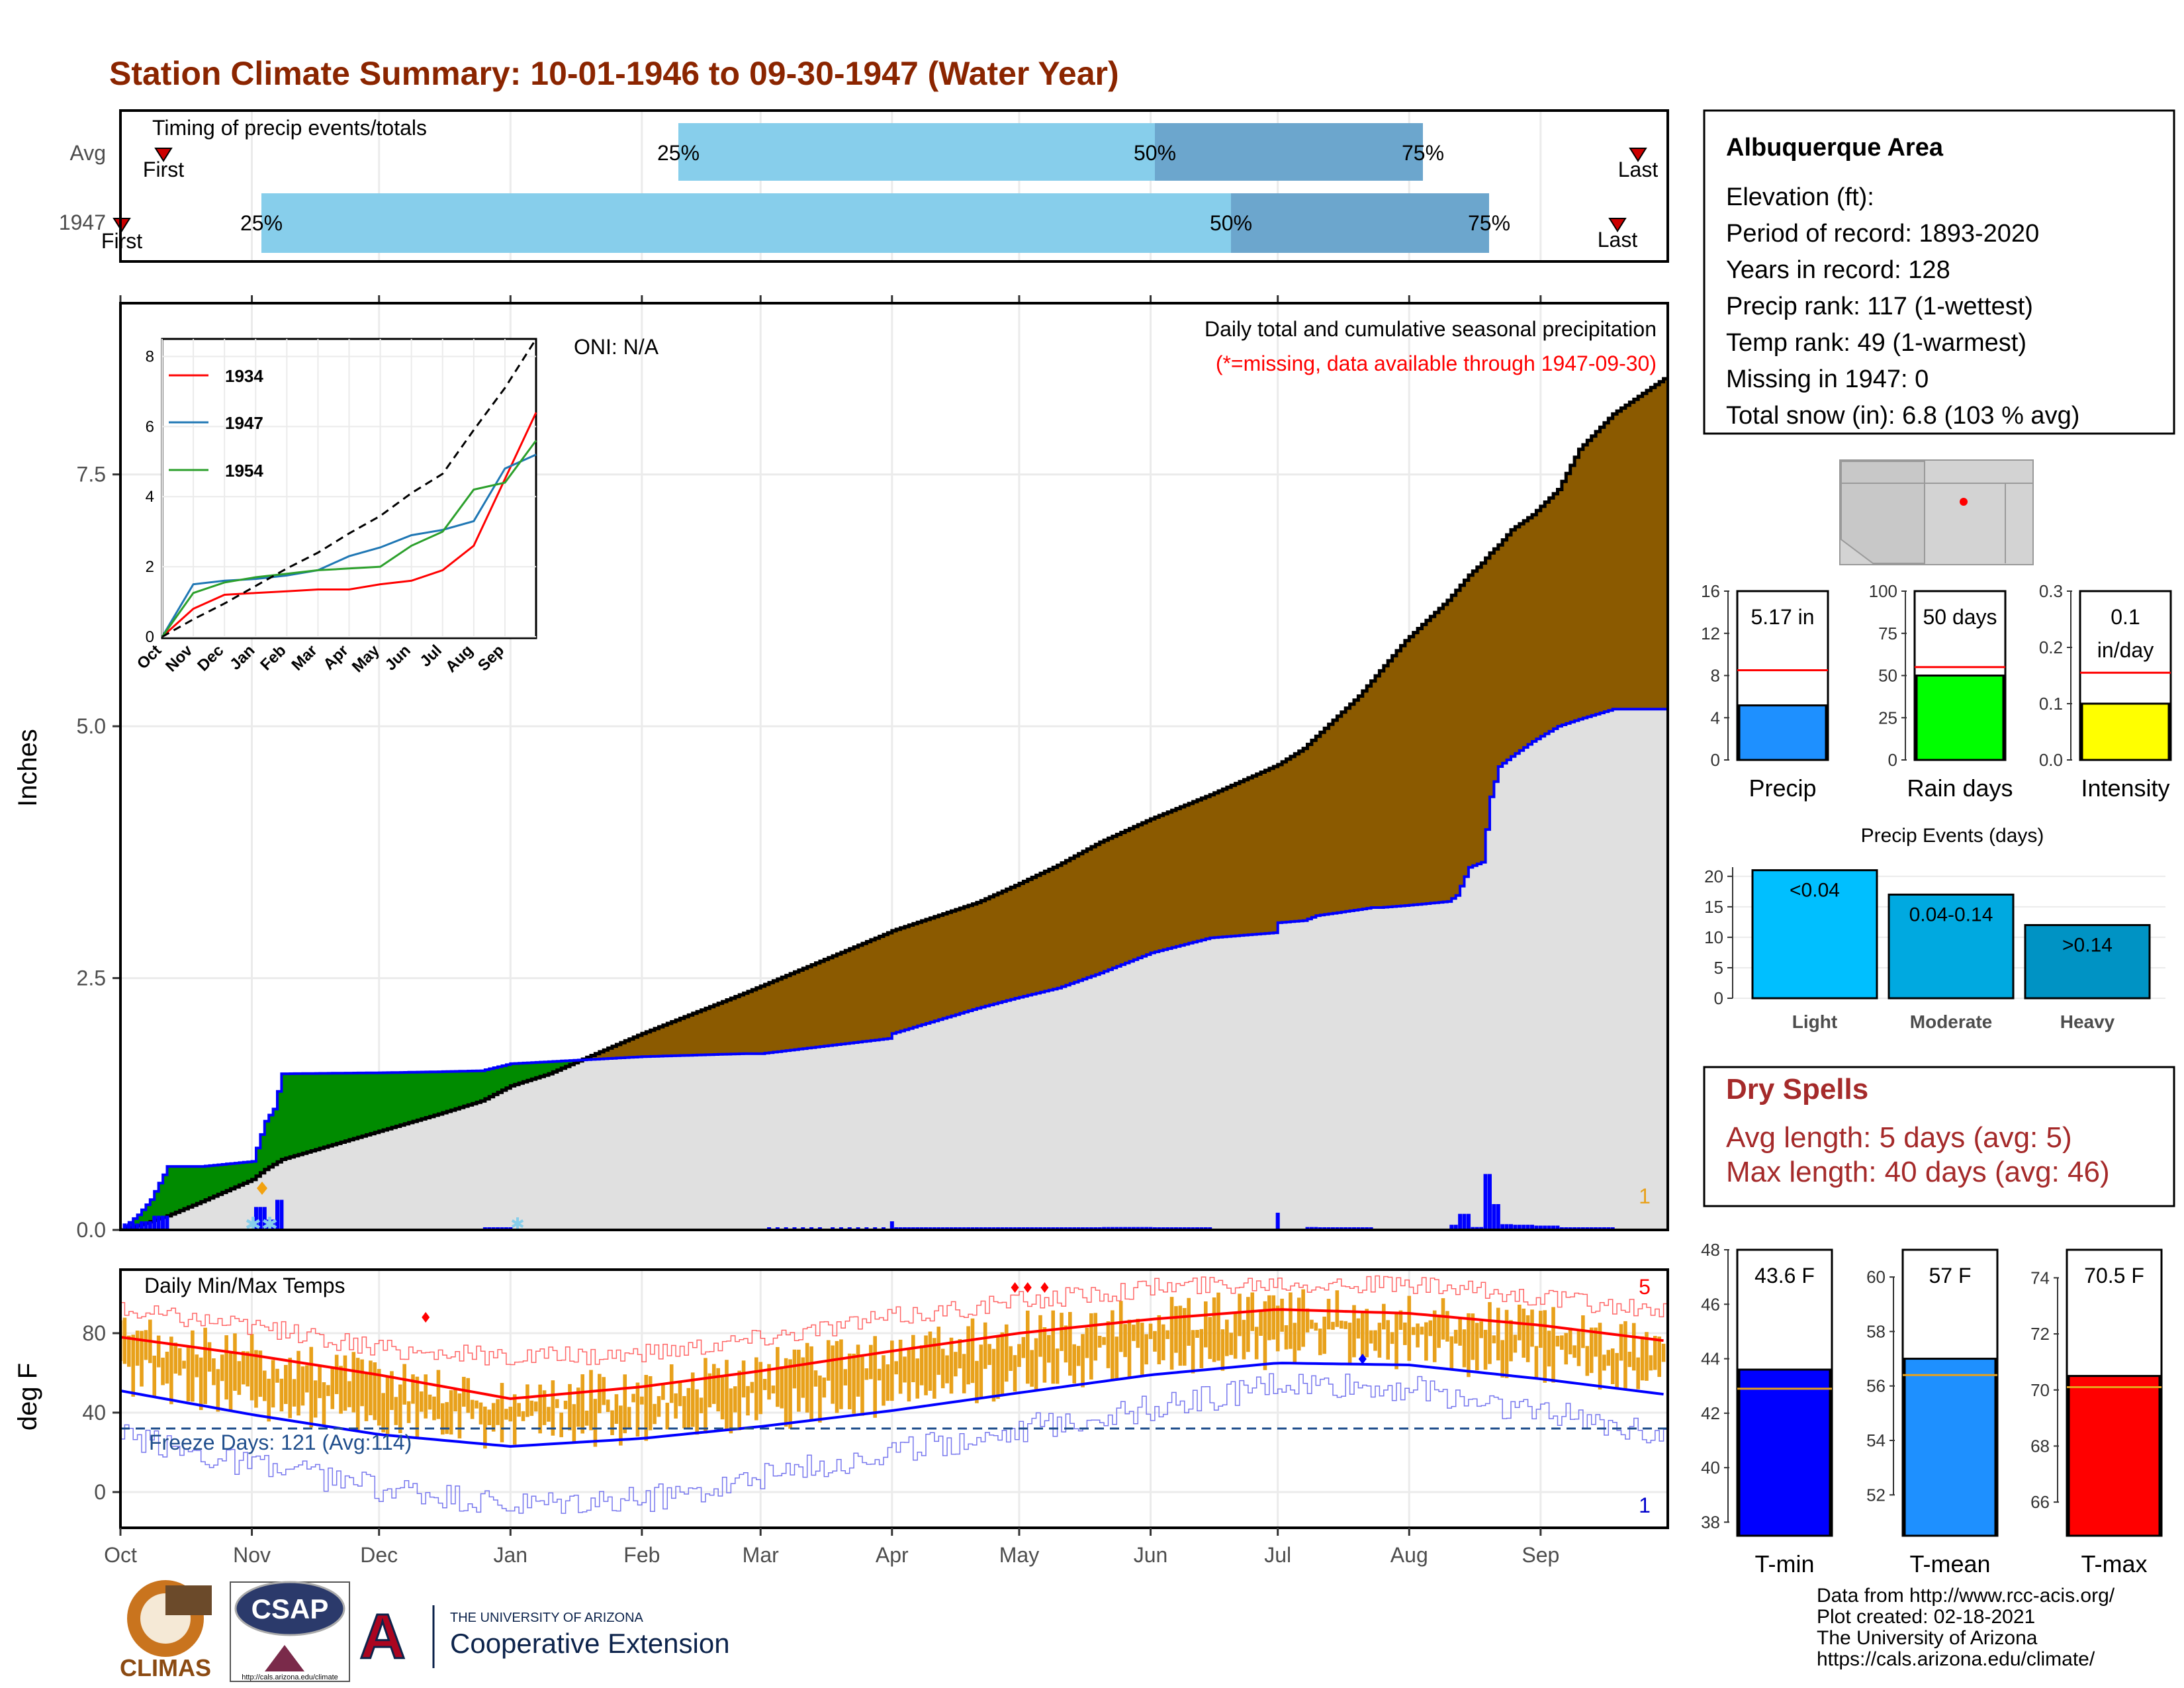 The image size is (2184, 1688). What do you see at coordinates (1767, 1408) in the screenshot?
I see `temp-panel-t-min: 38 40 42 44 46 48 43.6 F T-min` at bounding box center [1767, 1408].